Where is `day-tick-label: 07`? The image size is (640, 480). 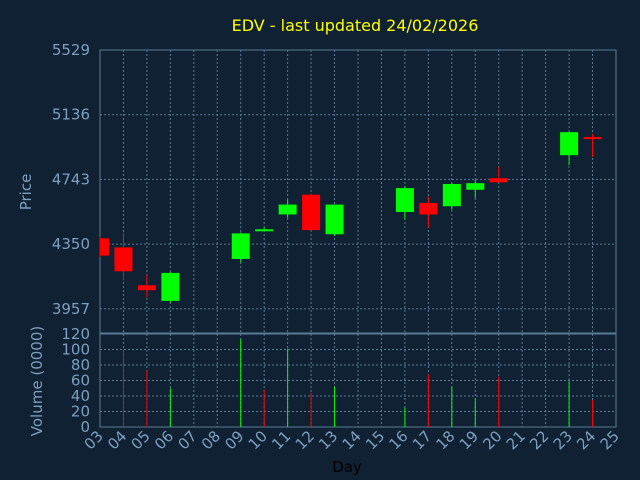 day-tick-label: 07 is located at coordinates (187, 440).